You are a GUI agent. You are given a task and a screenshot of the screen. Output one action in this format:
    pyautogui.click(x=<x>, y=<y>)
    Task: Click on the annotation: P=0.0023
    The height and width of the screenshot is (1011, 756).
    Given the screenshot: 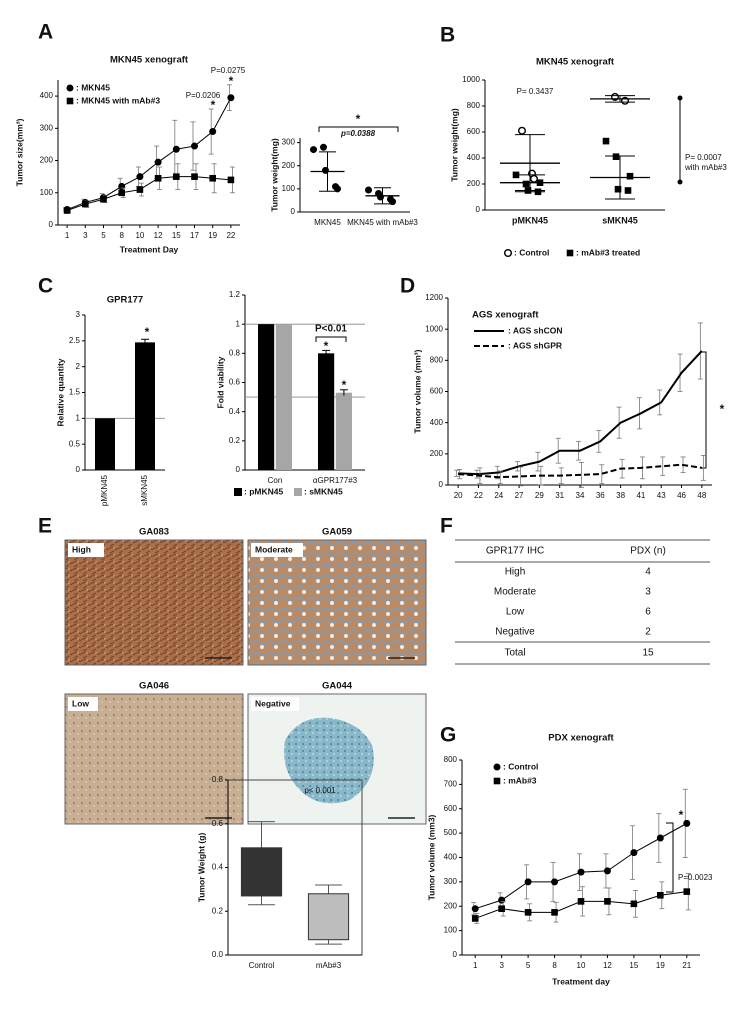 What is the action you would take?
    pyautogui.click(x=695, y=877)
    